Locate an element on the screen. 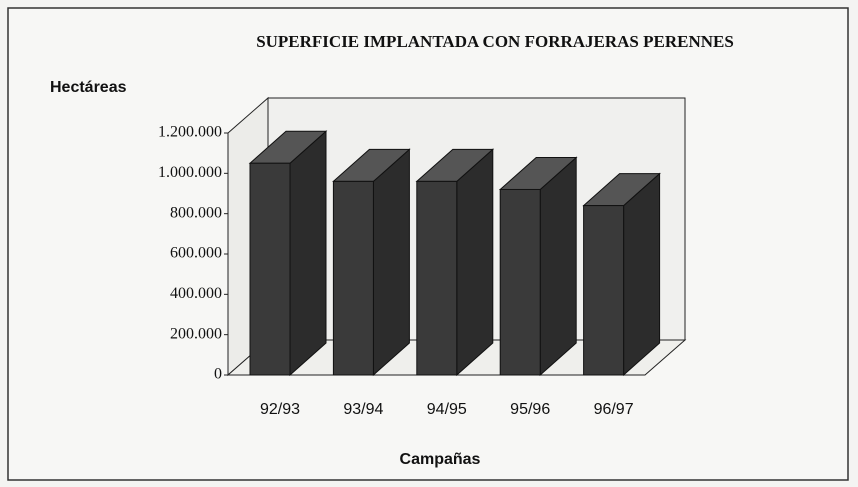 Image resolution: width=858 pixels, height=487 pixels. x-tick-label: 94/95 is located at coordinates (447, 409).